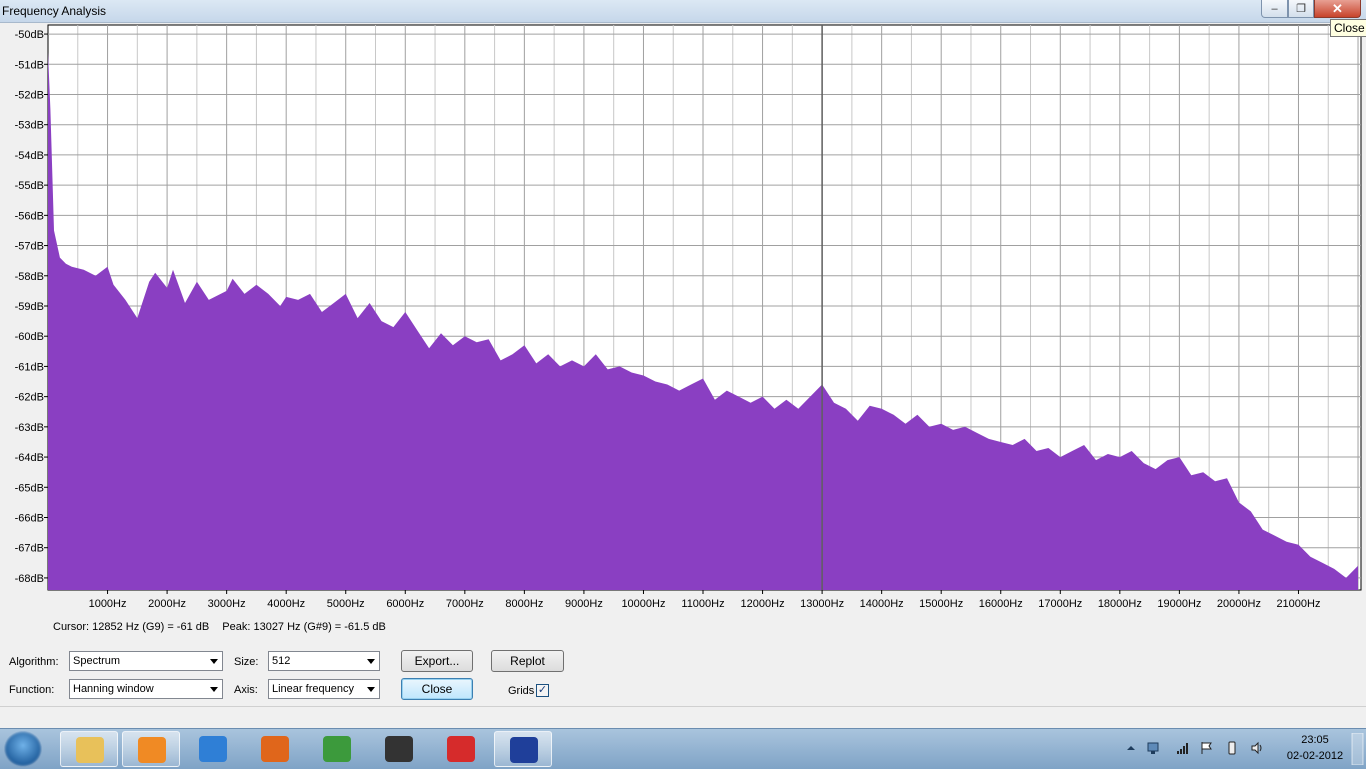 This screenshot has height=769, width=1366. Describe the element at coordinates (29, 488) in the screenshot. I see `y-tick-label: -65dB` at that location.